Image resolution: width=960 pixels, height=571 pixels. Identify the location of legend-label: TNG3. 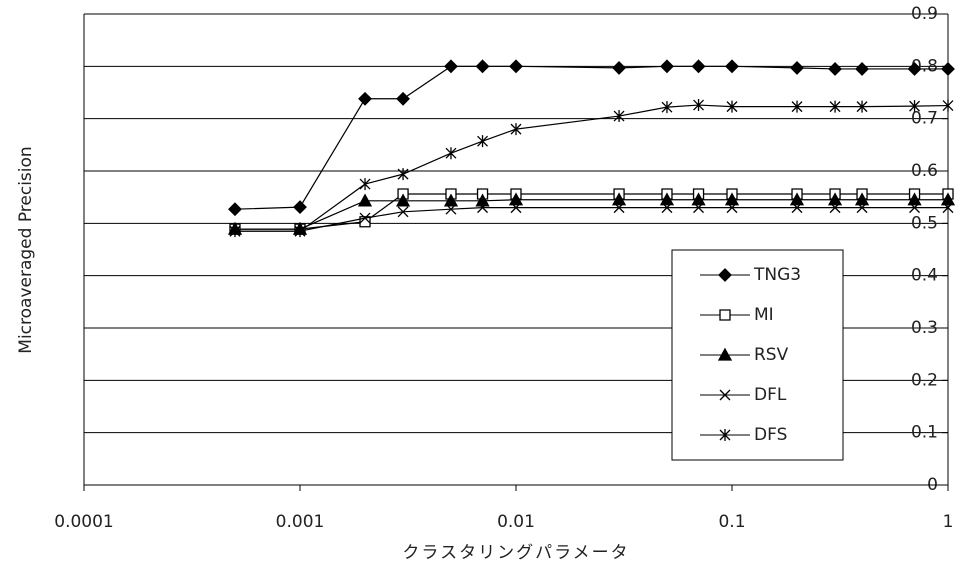
(777, 275).